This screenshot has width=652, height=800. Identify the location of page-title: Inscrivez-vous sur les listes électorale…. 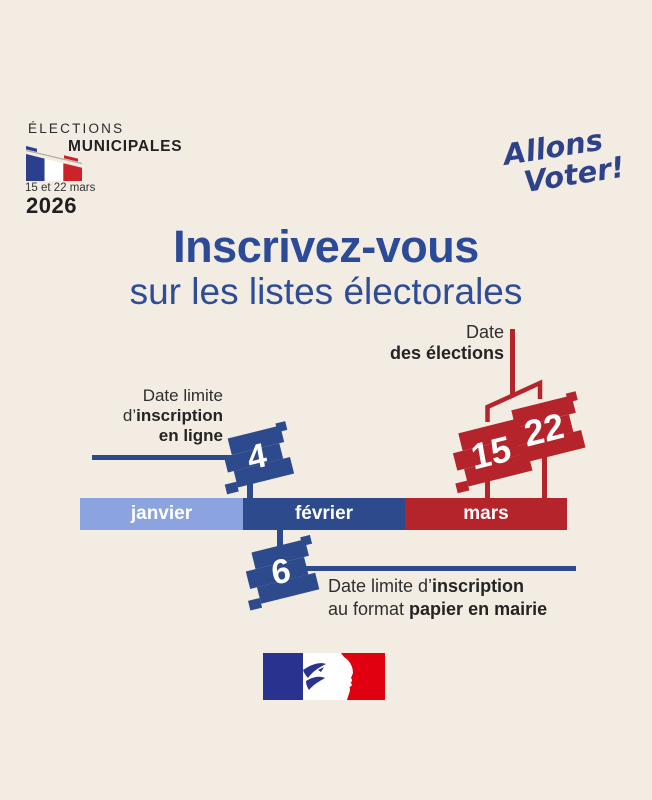
(326, 267).